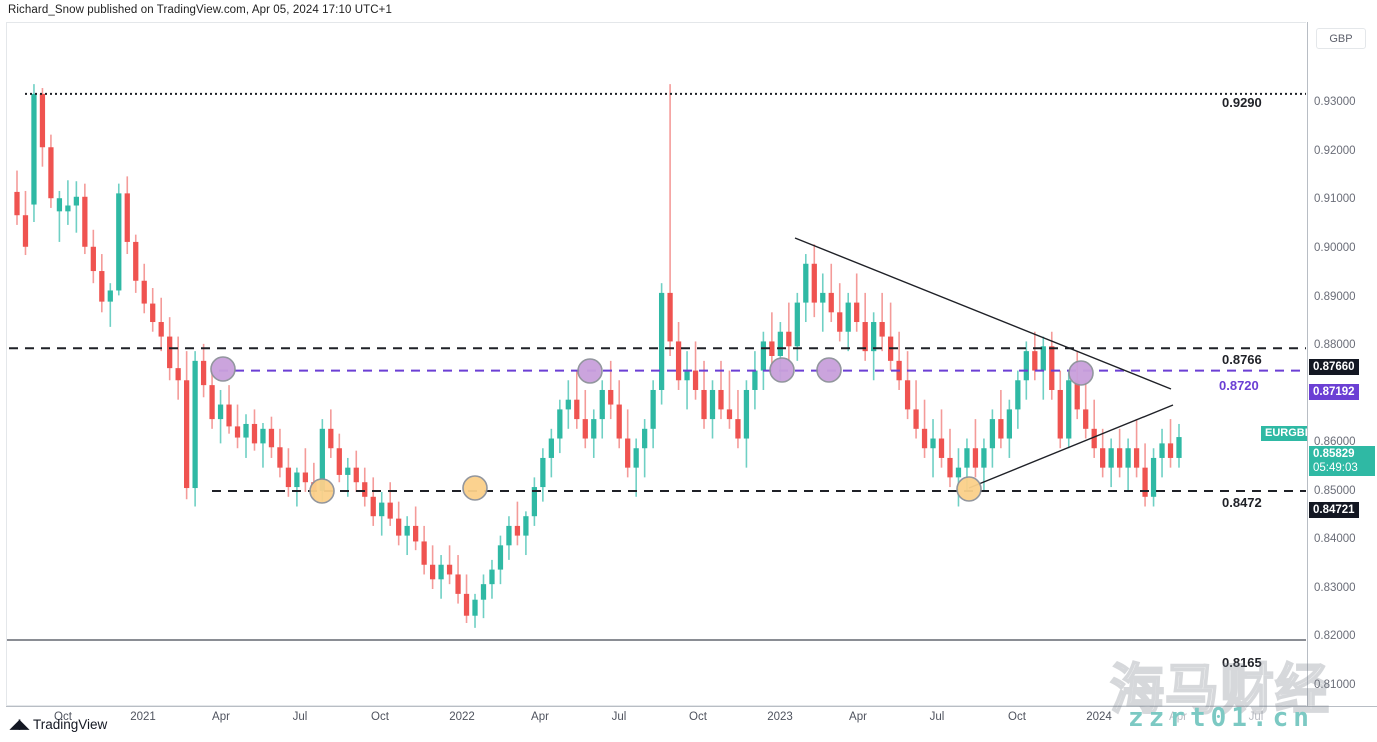 Image resolution: width=1377 pixels, height=742 pixels. What do you see at coordinates (1099, 717) in the screenshot?
I see `time-tick: 2024` at bounding box center [1099, 717].